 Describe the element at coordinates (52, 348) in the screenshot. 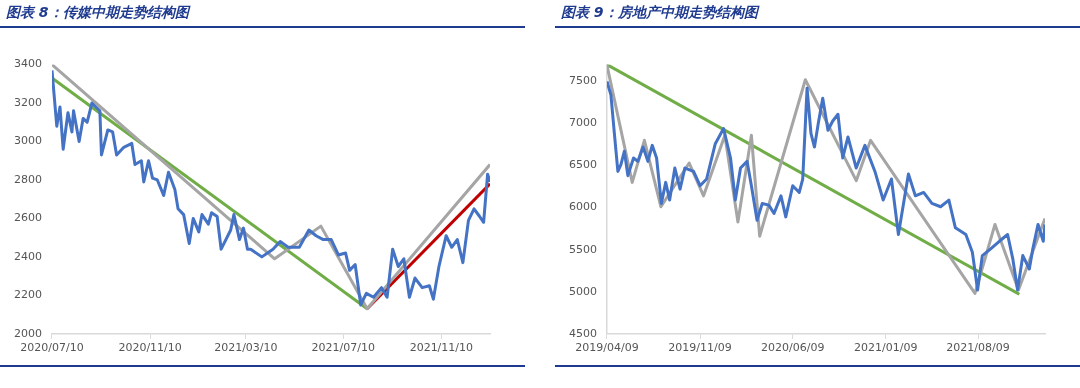

I see `x-tick-label: 2020/07/10` at that location.